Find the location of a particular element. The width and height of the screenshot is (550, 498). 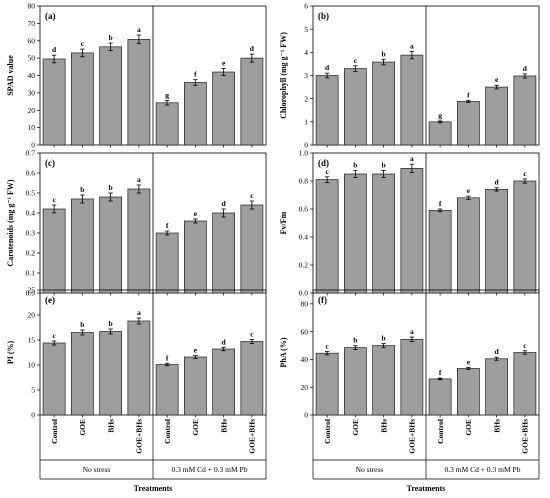

y-tick-label: 0.8 is located at coordinates (304, 181).